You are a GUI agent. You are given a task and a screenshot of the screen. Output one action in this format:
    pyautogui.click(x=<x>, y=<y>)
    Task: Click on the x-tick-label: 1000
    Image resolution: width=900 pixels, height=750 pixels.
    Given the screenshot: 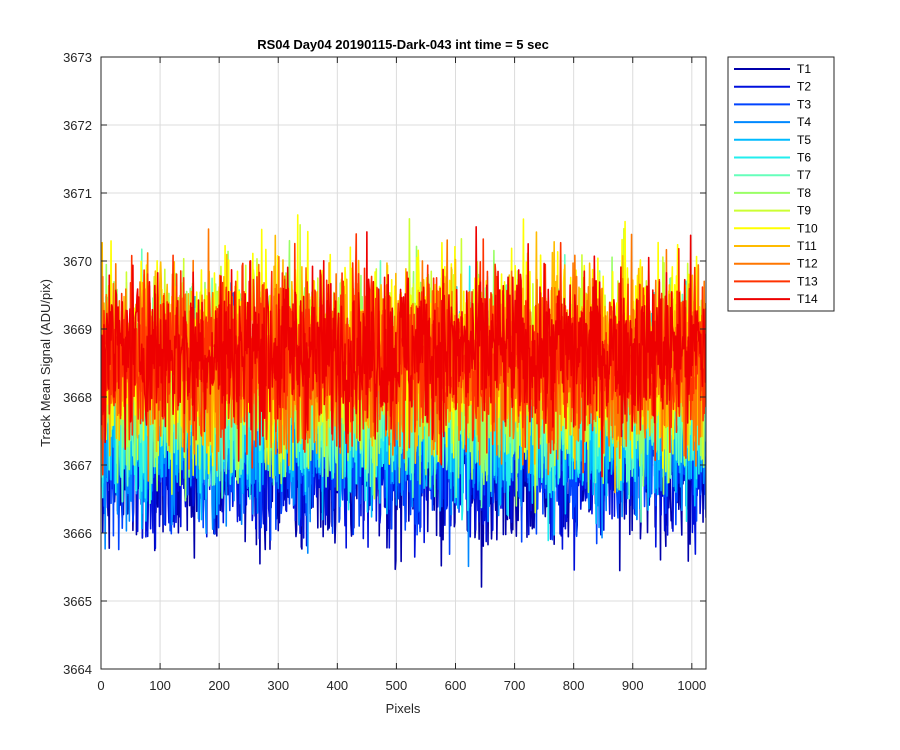 What is the action you would take?
    pyautogui.click(x=691, y=685)
    